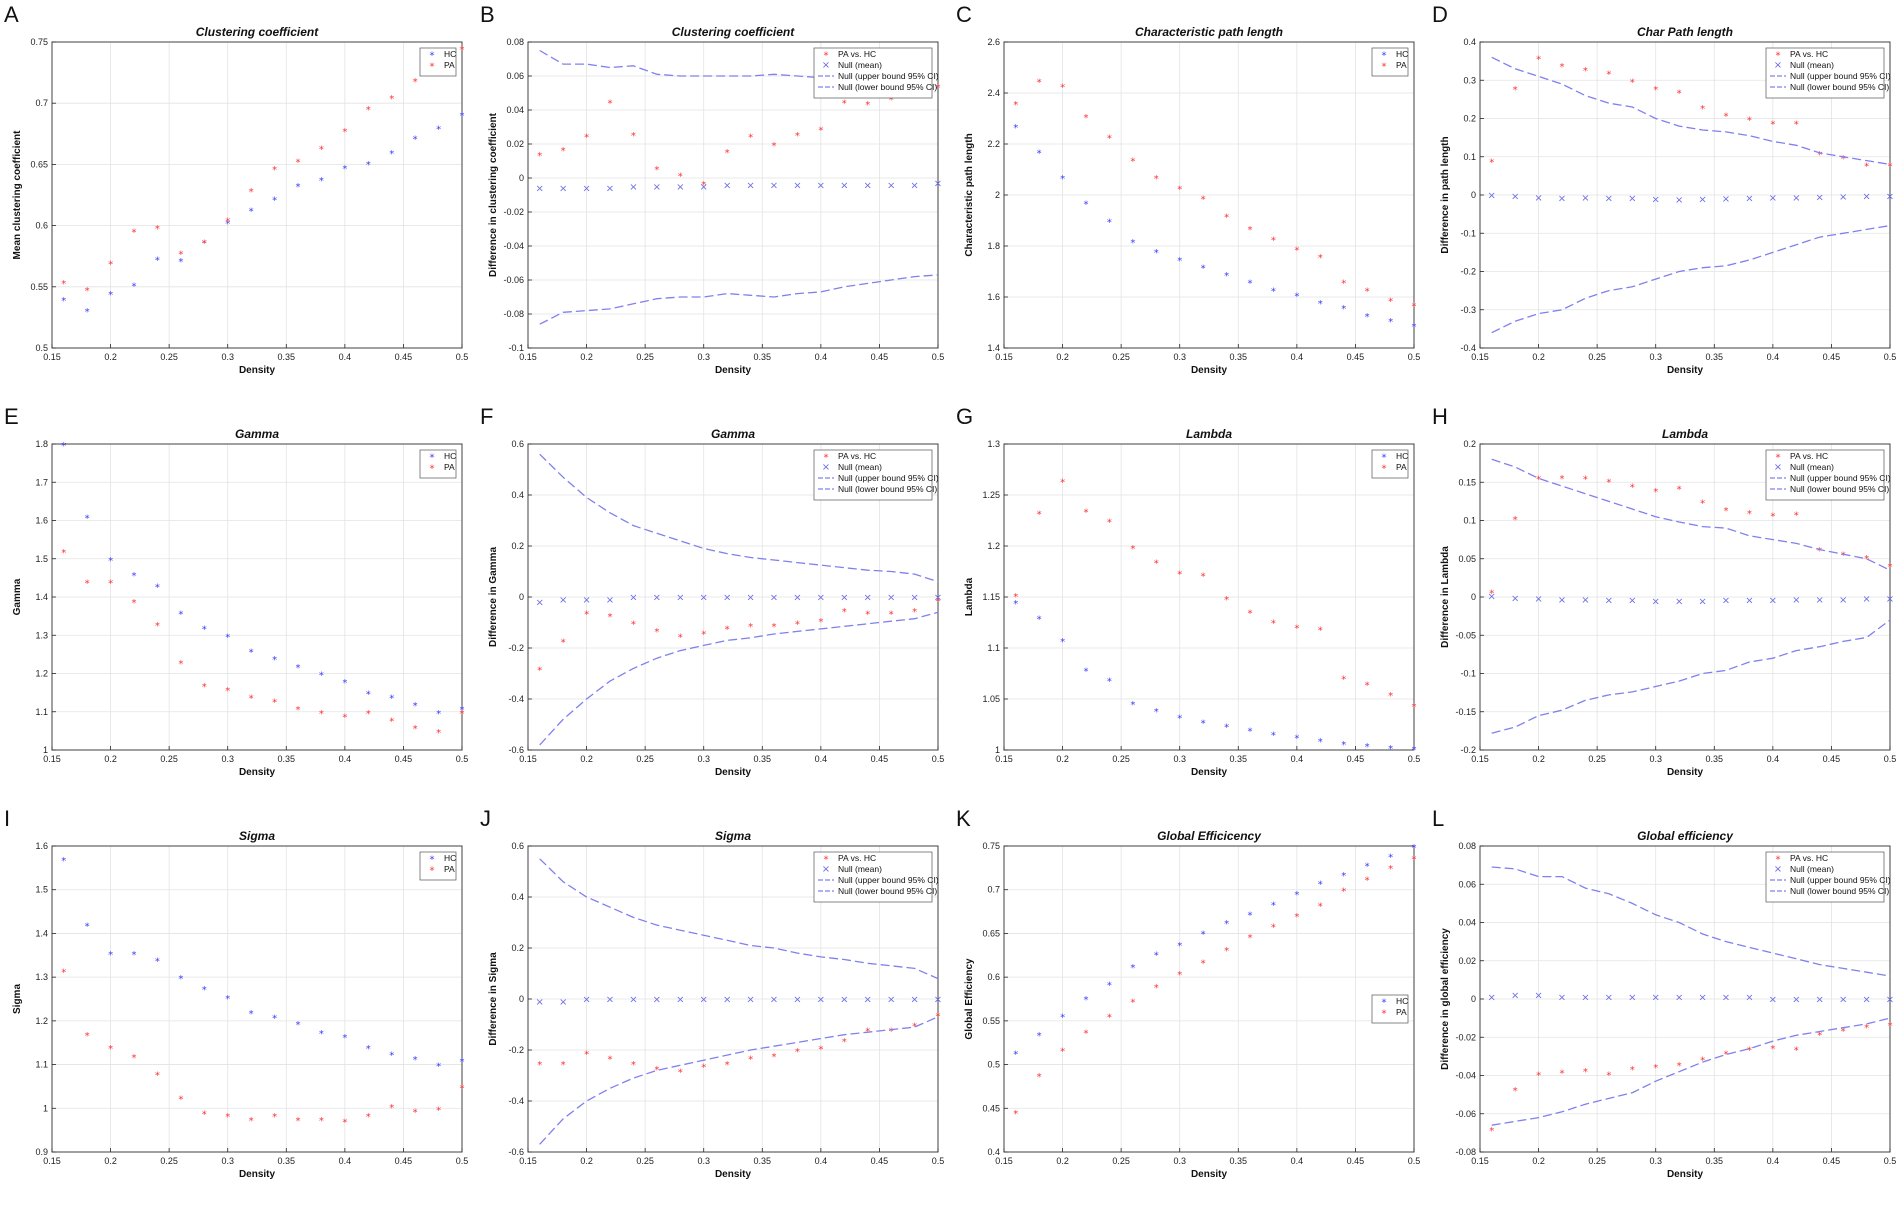 This screenshot has height=1207, width=1902. Describe the element at coordinates (513, 212) in the screenshot. I see `y-tick-label: -0.02` at that location.